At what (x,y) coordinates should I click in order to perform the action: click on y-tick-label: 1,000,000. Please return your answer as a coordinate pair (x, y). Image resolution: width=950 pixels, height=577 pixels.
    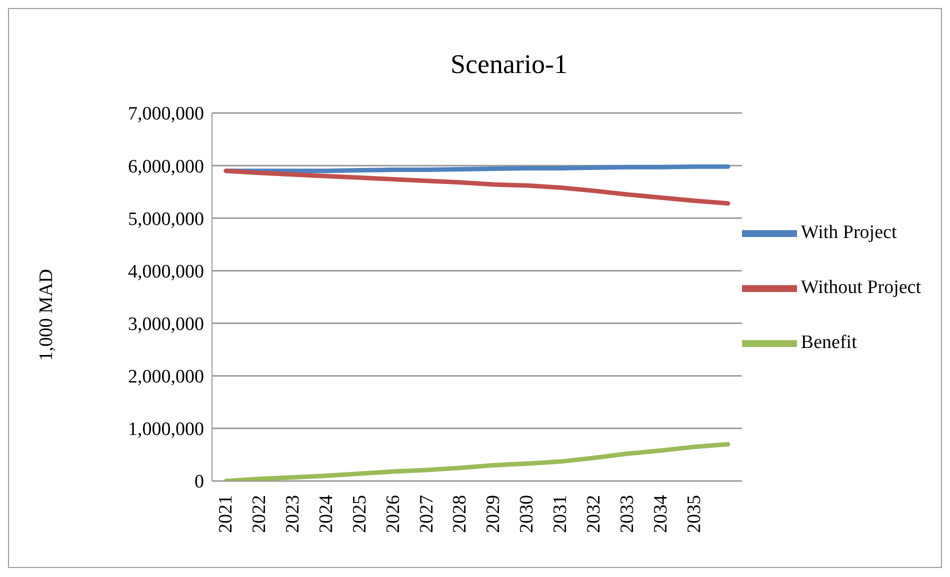
    Looking at the image, I should click on (166, 429).